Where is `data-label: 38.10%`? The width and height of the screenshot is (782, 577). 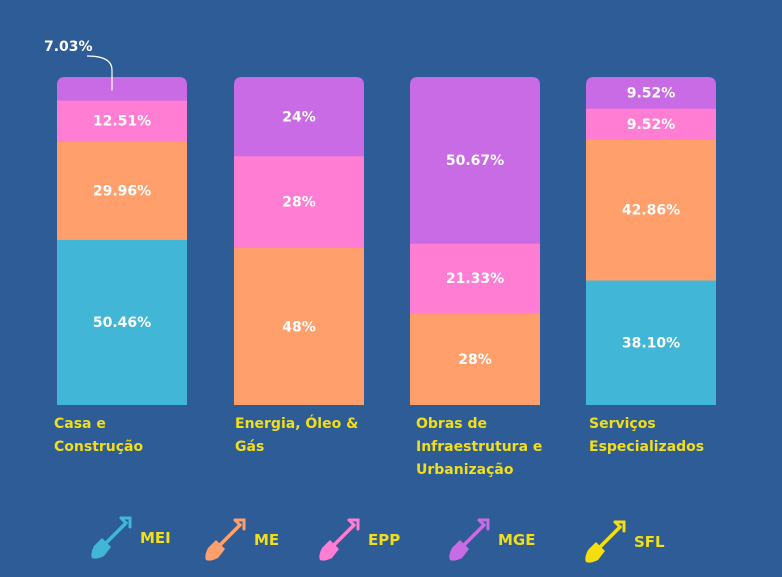
data-label: 38.10% is located at coordinates (651, 344).